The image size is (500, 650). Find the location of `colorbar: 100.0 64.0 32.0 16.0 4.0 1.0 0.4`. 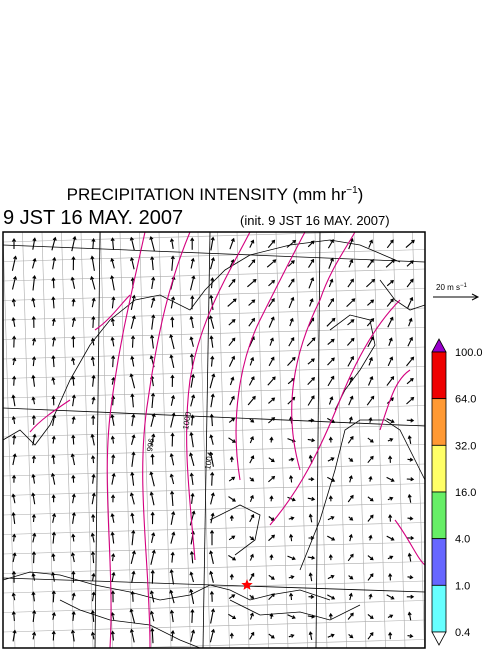

colorbar: 100.0 64.0 32.0 16.0 4.0 1.0 0.4 is located at coordinates (457, 492).